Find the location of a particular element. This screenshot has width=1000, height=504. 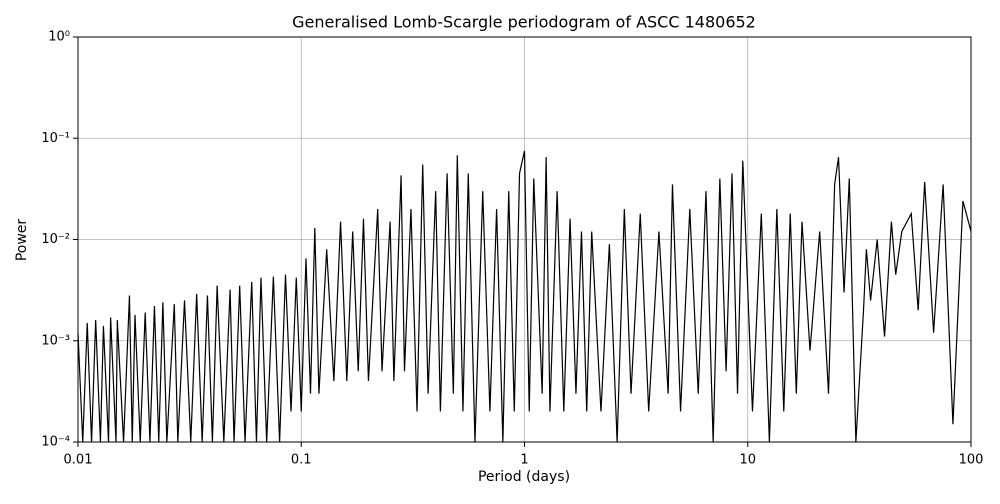

y-axis-label: Power is located at coordinates (22, 240).